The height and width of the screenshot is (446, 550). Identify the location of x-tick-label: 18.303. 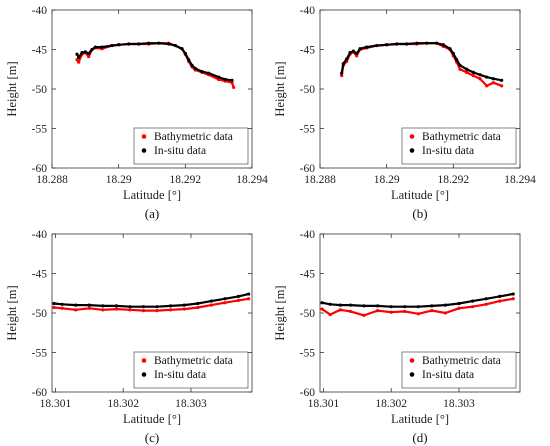
(459, 404).